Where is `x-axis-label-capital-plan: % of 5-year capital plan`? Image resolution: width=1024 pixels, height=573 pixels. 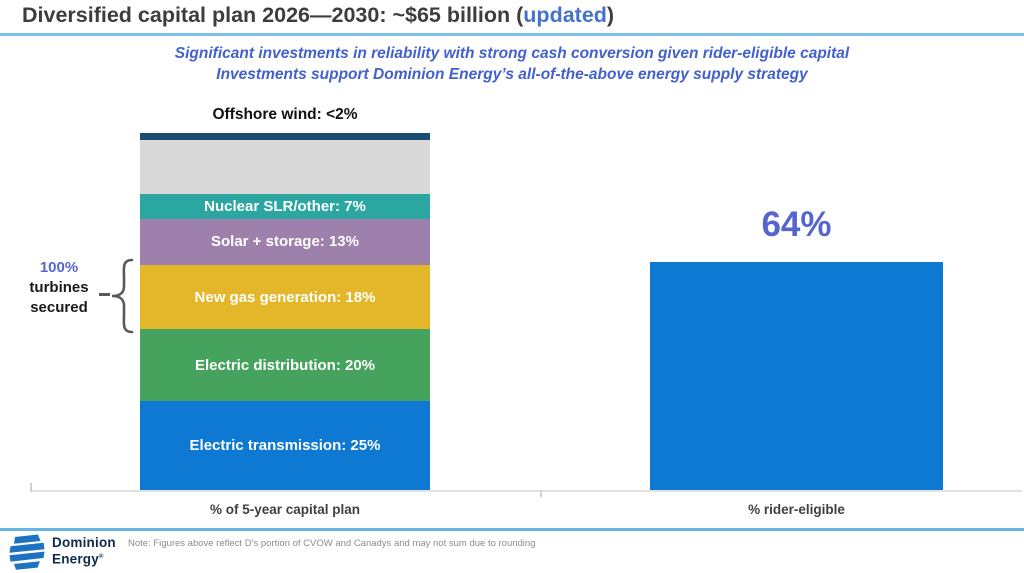 x-axis-label-capital-plan: % of 5-year capital plan is located at coordinates (285, 509).